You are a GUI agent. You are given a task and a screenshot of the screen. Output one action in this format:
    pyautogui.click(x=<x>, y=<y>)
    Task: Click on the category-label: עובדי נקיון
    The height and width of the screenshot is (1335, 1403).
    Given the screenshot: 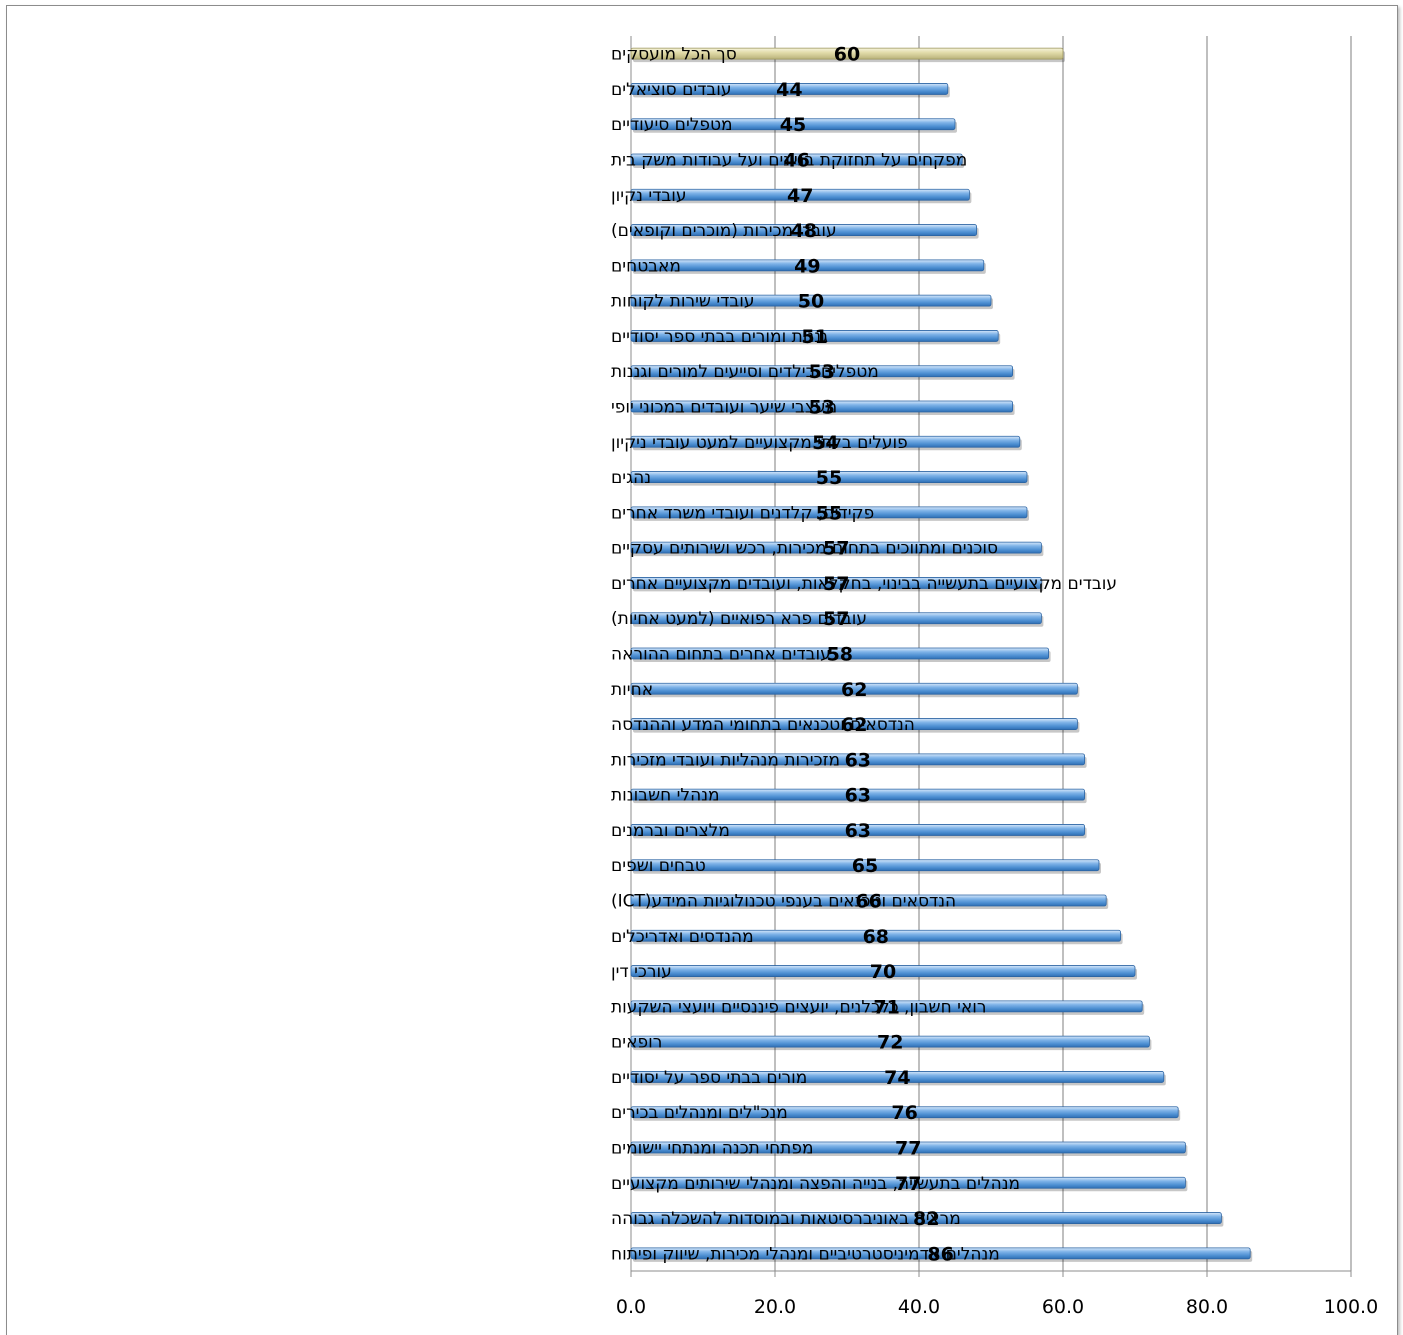 What is the action you would take?
    pyautogui.click(x=649, y=196)
    